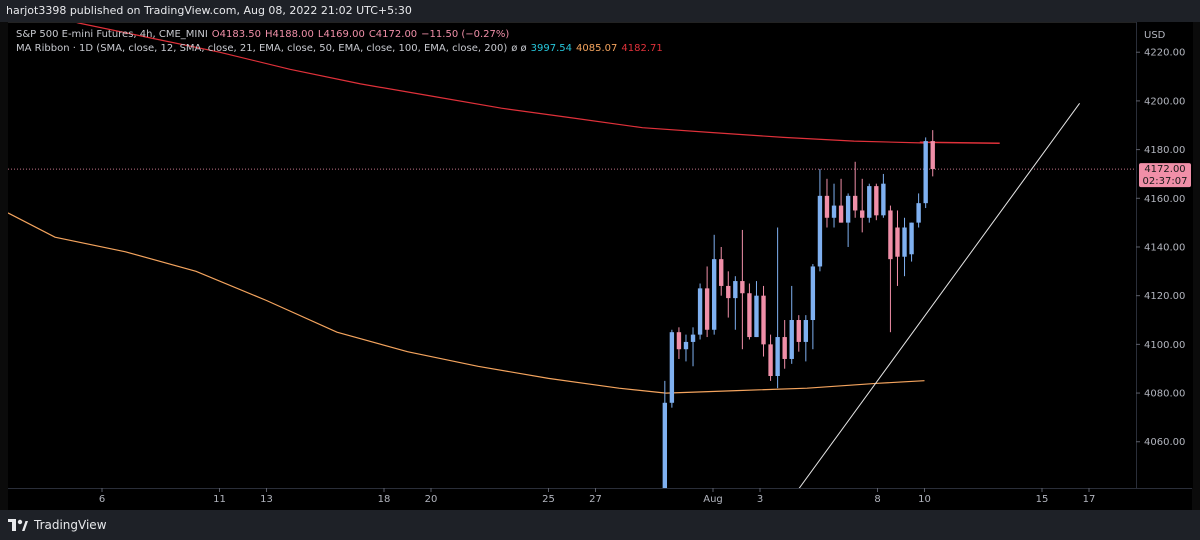 This screenshot has width=1200, height=540. Describe the element at coordinates (548, 499) in the screenshot. I see `x-tick-label: 25` at that location.